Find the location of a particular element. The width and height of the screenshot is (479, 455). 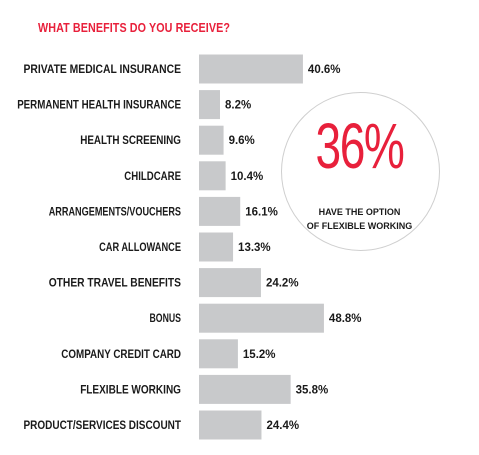

value-label: 24.4% is located at coordinates (282, 426).